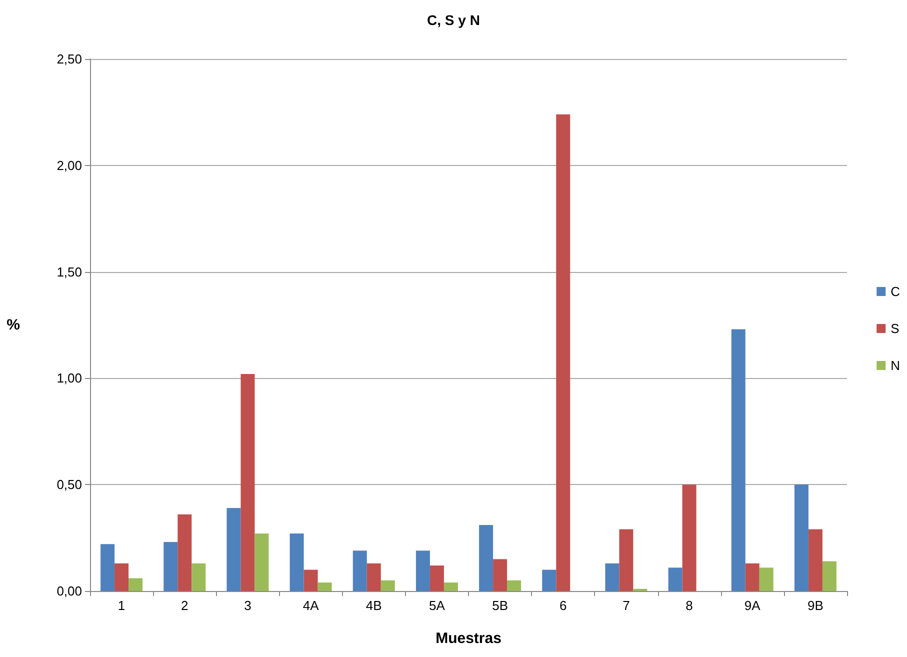 The height and width of the screenshot is (657, 907). What do you see at coordinates (69, 165) in the screenshot?
I see `y-tick-label: 2,00` at bounding box center [69, 165].